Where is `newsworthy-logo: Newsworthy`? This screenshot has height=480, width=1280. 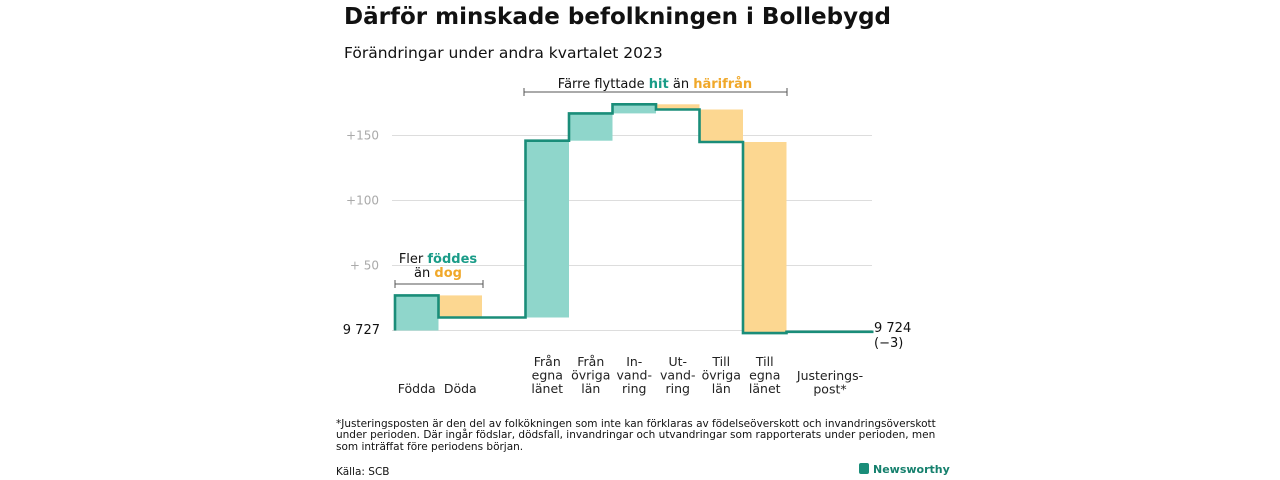
newsworthy-logo: Newsworthy is located at coordinates (904, 469).